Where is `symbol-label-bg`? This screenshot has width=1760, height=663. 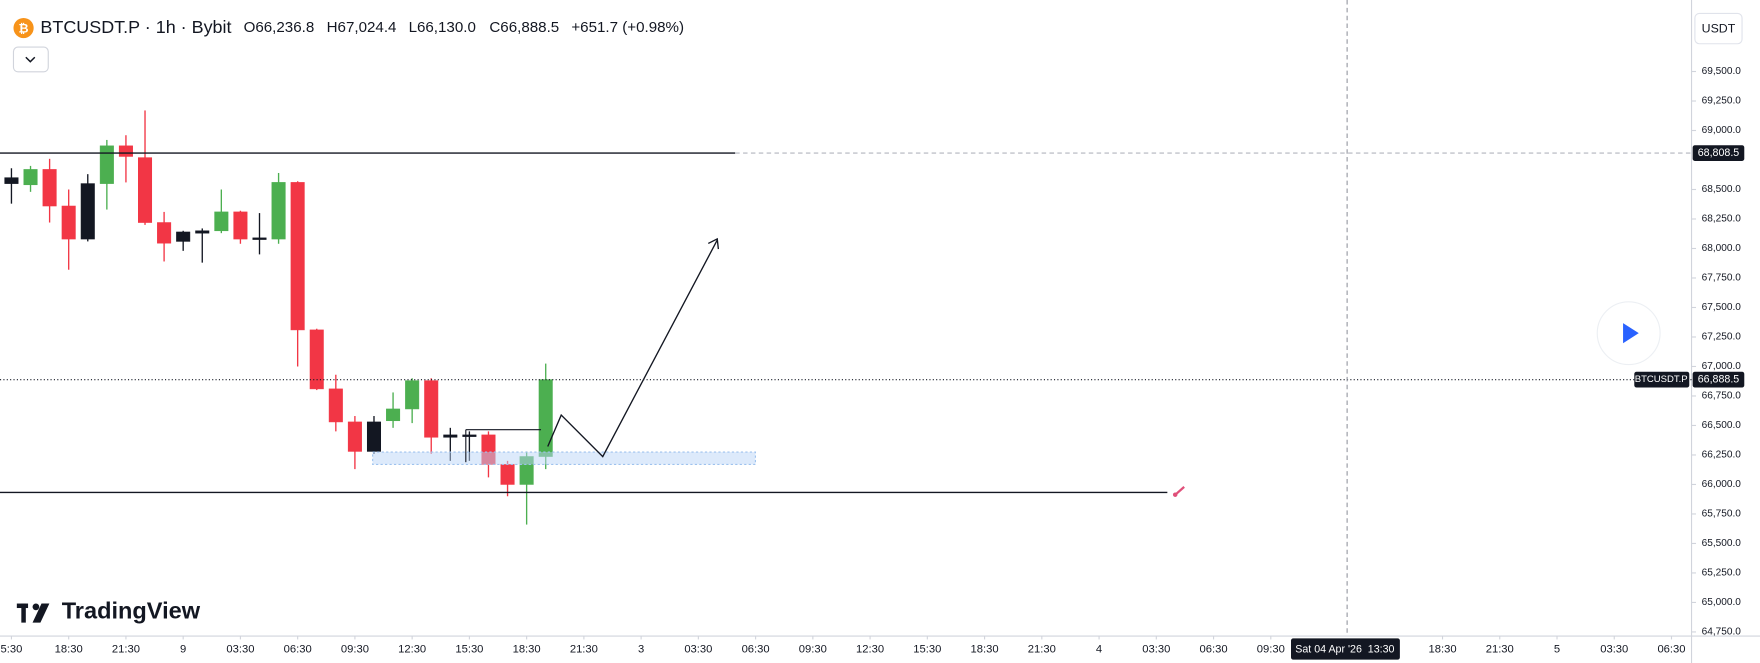
symbol-label-bg is located at coordinates (1662, 379).